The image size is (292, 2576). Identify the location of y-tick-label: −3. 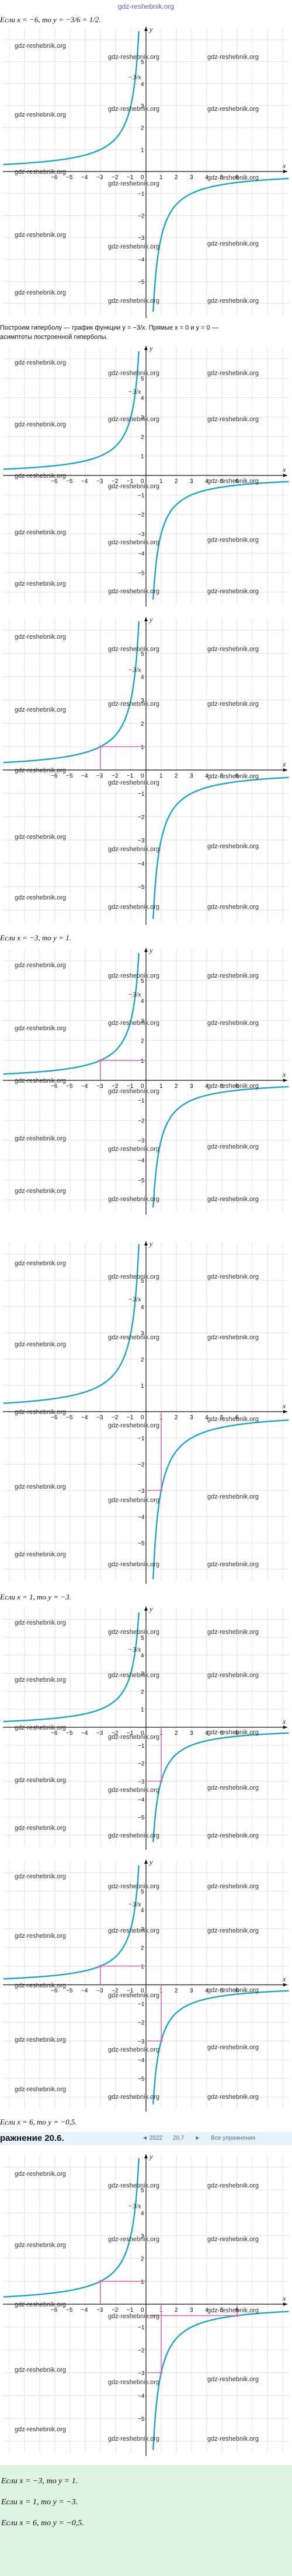
(141, 1491).